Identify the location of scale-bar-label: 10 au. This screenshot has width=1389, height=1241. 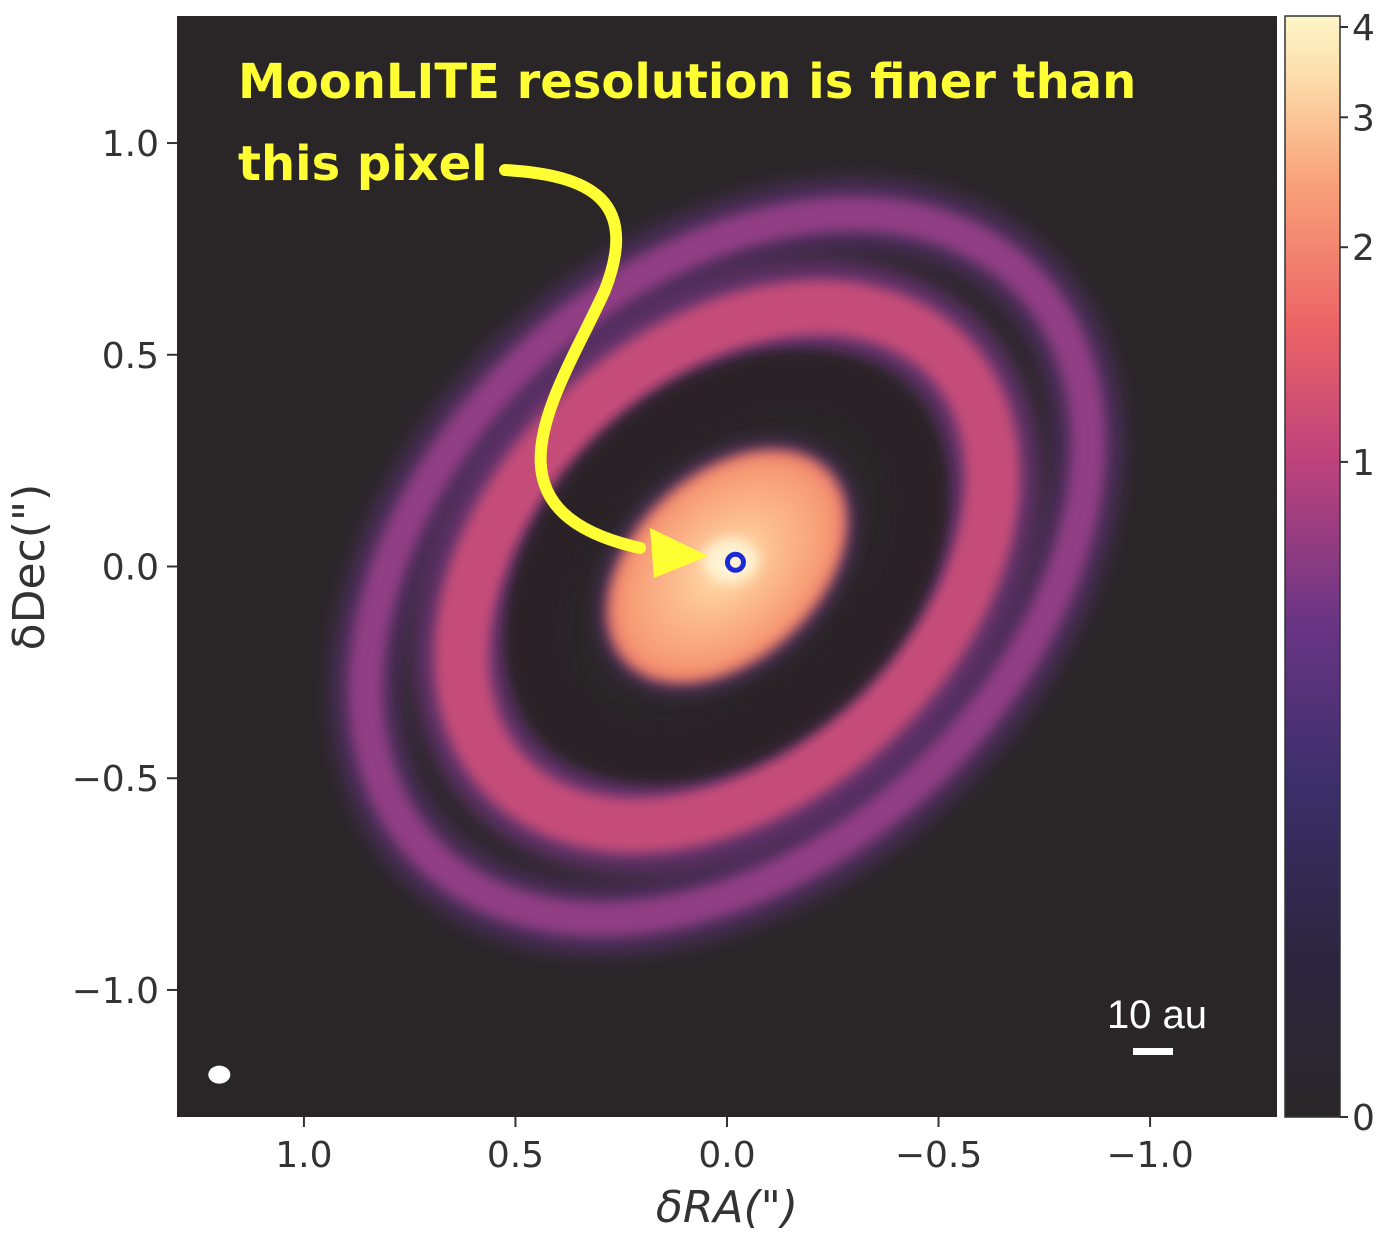
(1157, 1015).